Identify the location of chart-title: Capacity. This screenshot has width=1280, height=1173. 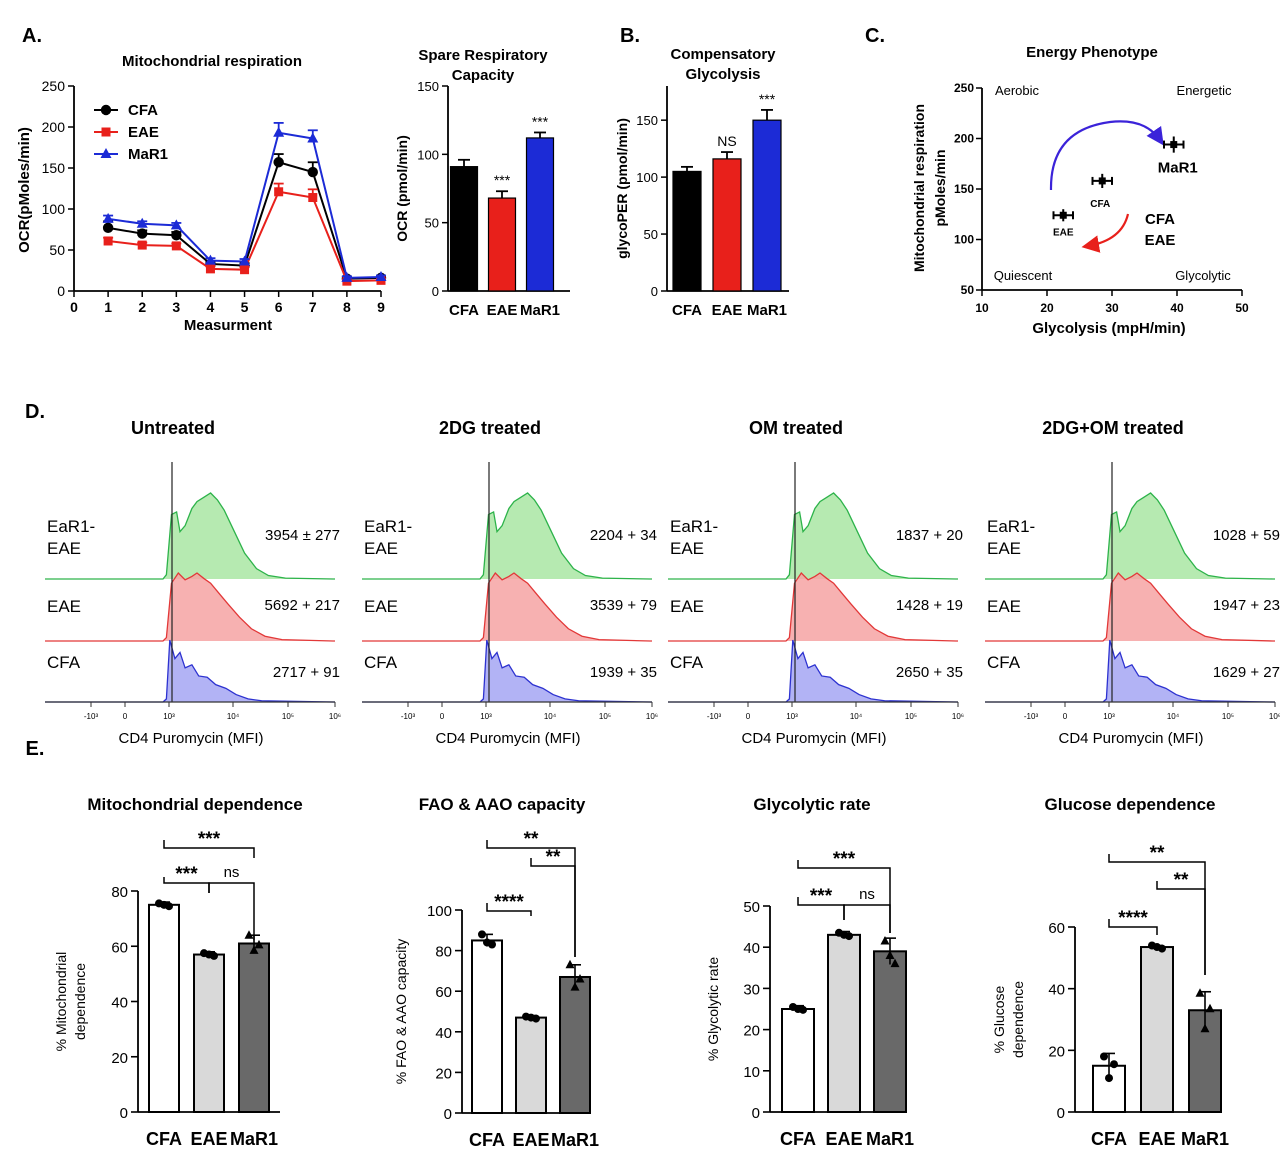
(483, 75).